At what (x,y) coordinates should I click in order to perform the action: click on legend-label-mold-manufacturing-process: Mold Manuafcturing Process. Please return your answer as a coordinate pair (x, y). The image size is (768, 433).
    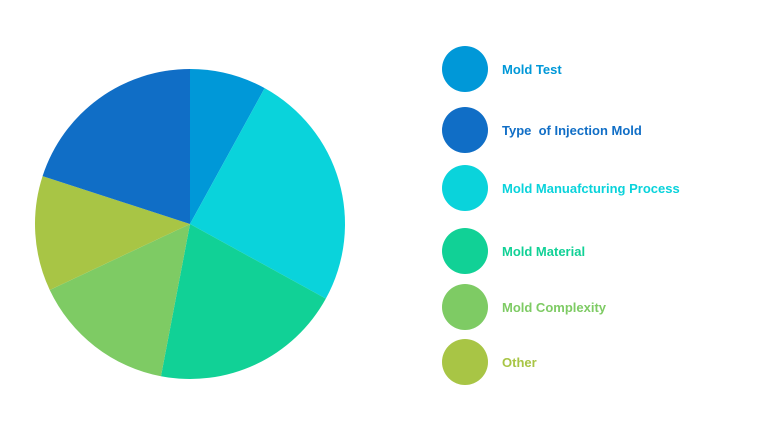
    Looking at the image, I should click on (591, 188).